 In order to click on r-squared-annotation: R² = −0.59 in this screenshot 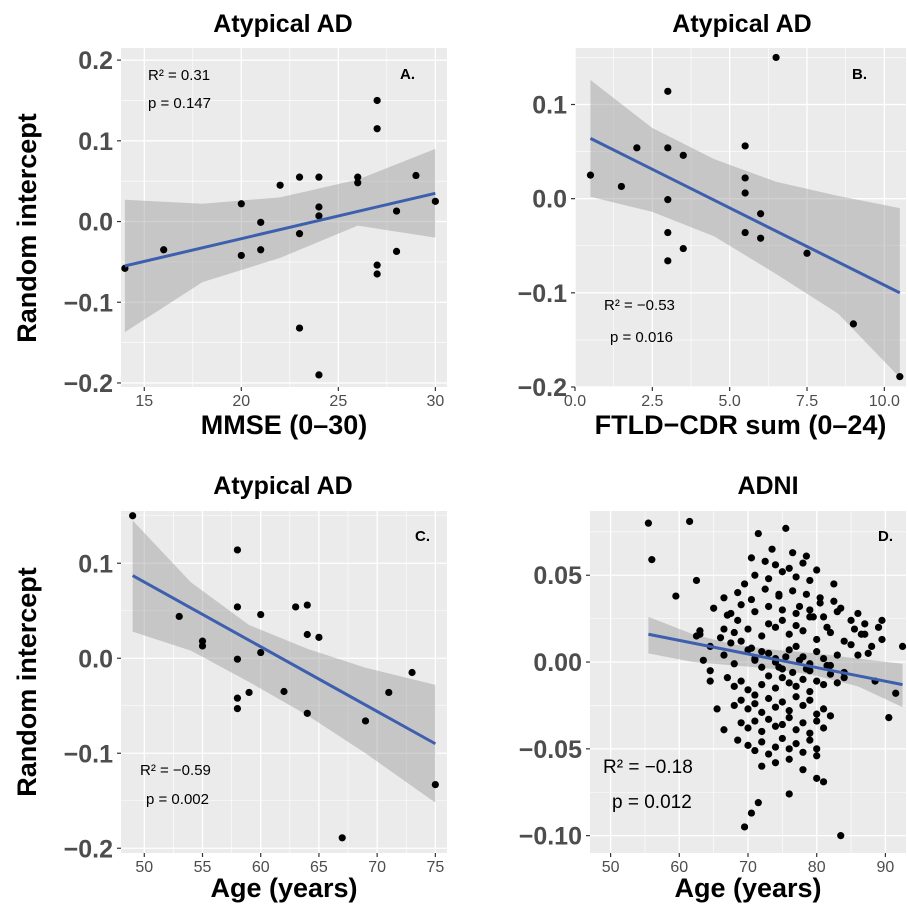, I will do `click(175, 770)`.